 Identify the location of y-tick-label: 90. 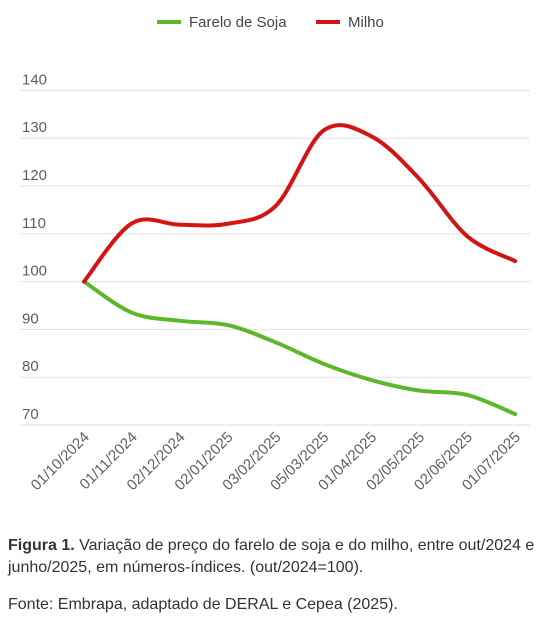
(30, 318).